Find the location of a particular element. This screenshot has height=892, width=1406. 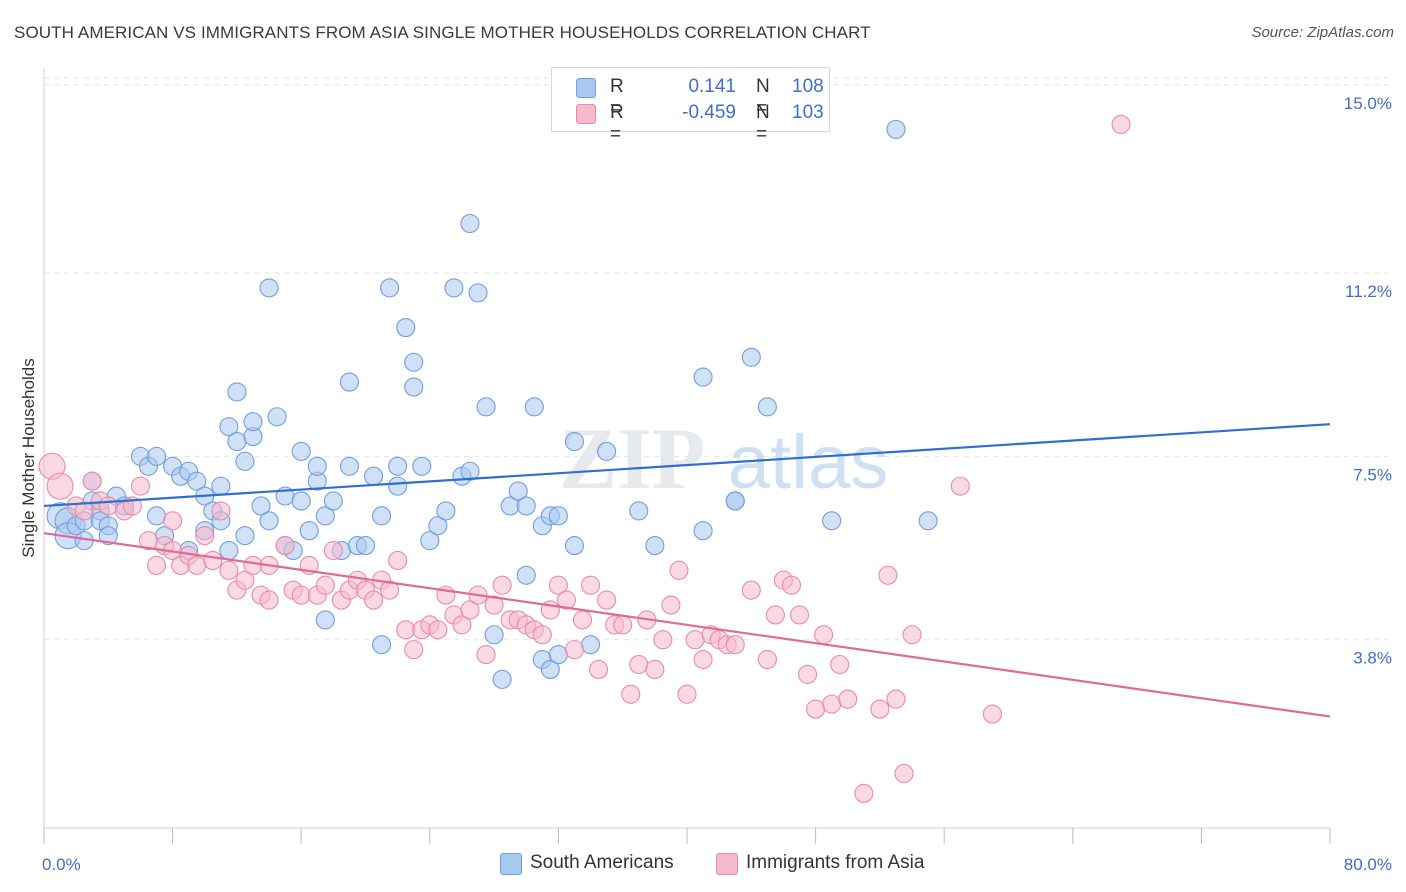

y-tick-label: 15.0% is located at coordinates (1368, 103).